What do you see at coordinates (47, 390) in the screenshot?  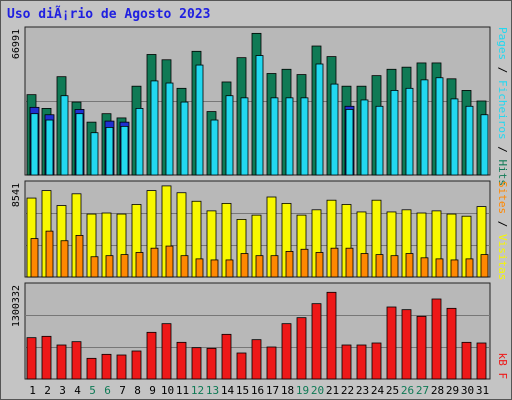 I see `x-tick-label: 2` at bounding box center [47, 390].